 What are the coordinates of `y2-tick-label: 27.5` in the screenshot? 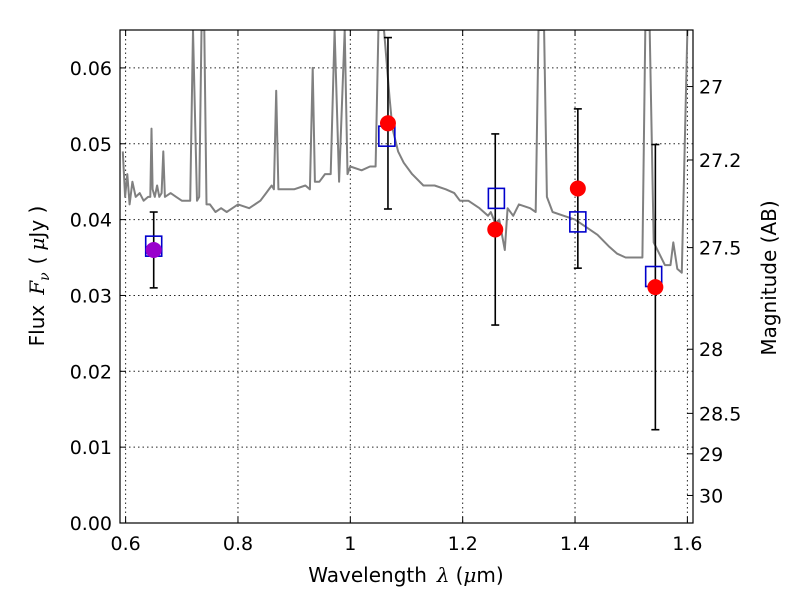 It's located at (720, 249).